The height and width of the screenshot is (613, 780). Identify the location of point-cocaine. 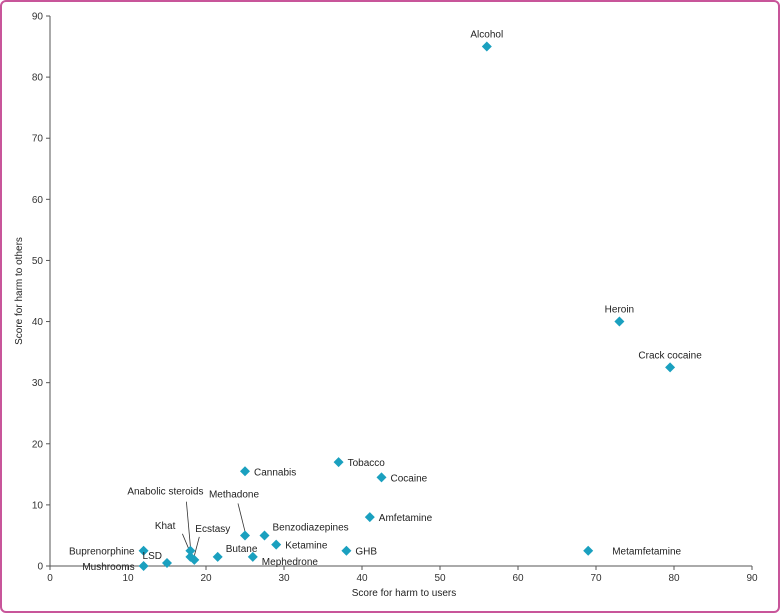
(381, 477).